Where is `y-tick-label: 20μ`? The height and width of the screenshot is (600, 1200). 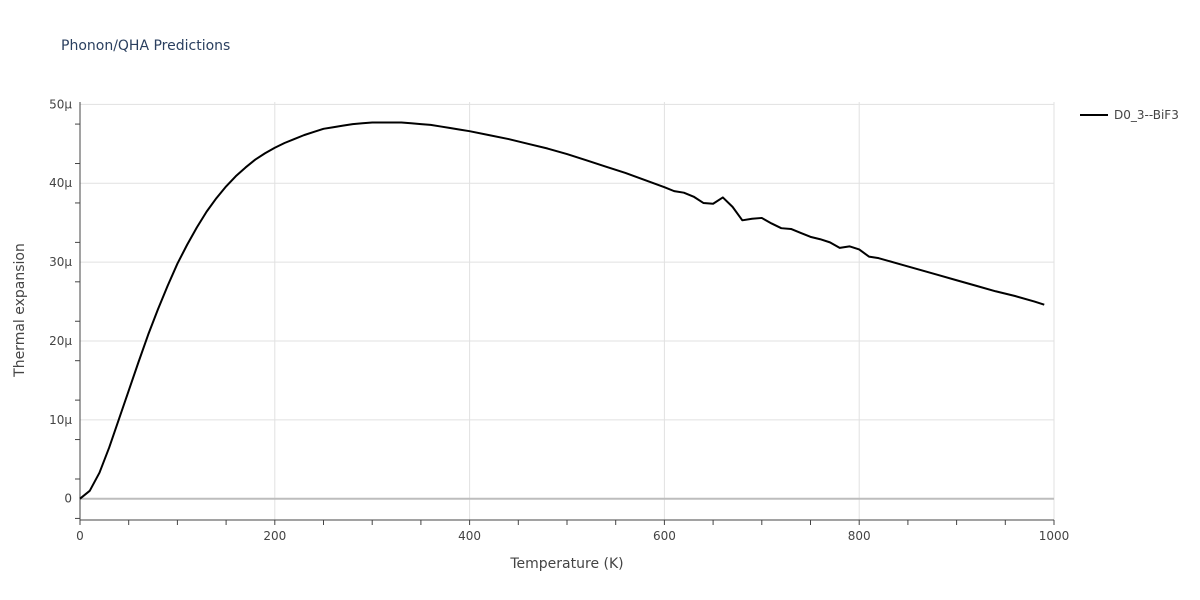
y-tick-label: 20μ is located at coordinates (60, 341).